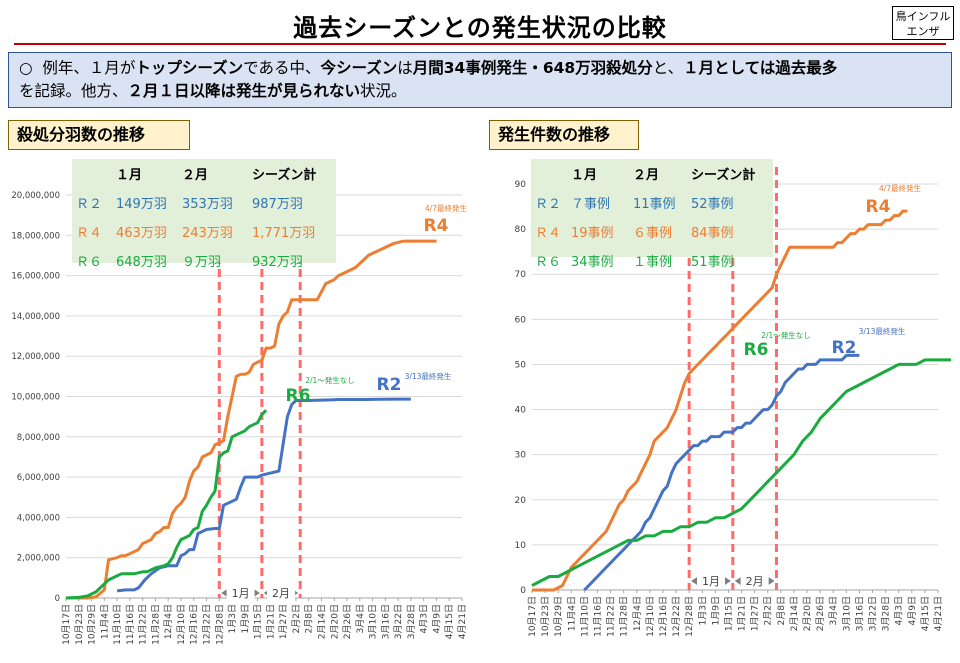  What do you see at coordinates (480, 28) in the screenshot?
I see `page-title: 過去シーズンとの発生状況の比較` at bounding box center [480, 28].